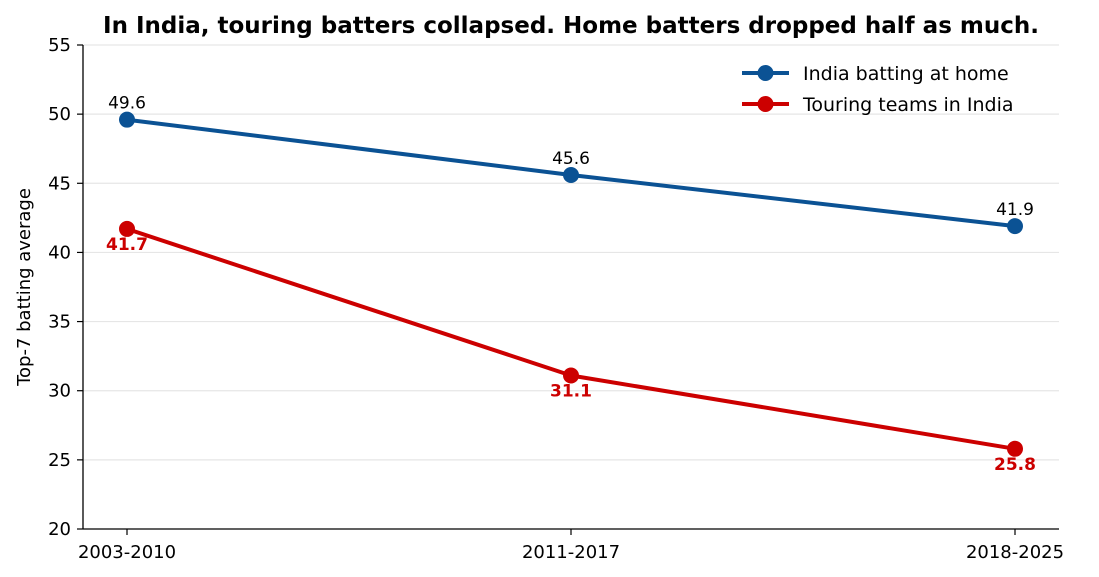 Image resolution: width=1099 pixels, height=577 pixels. What do you see at coordinates (1015, 552) in the screenshot?
I see `x-tick-label: 2018-2025` at bounding box center [1015, 552].